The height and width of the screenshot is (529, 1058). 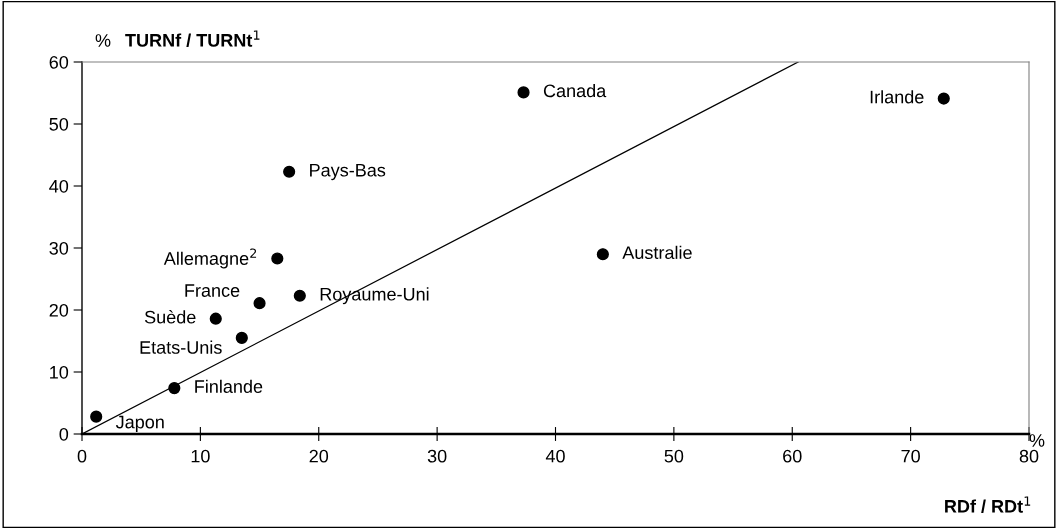 What do you see at coordinates (192, 38) in the screenshot?
I see `y-axis-title: TURNf / TURNt$^{1}$` at bounding box center [192, 38].